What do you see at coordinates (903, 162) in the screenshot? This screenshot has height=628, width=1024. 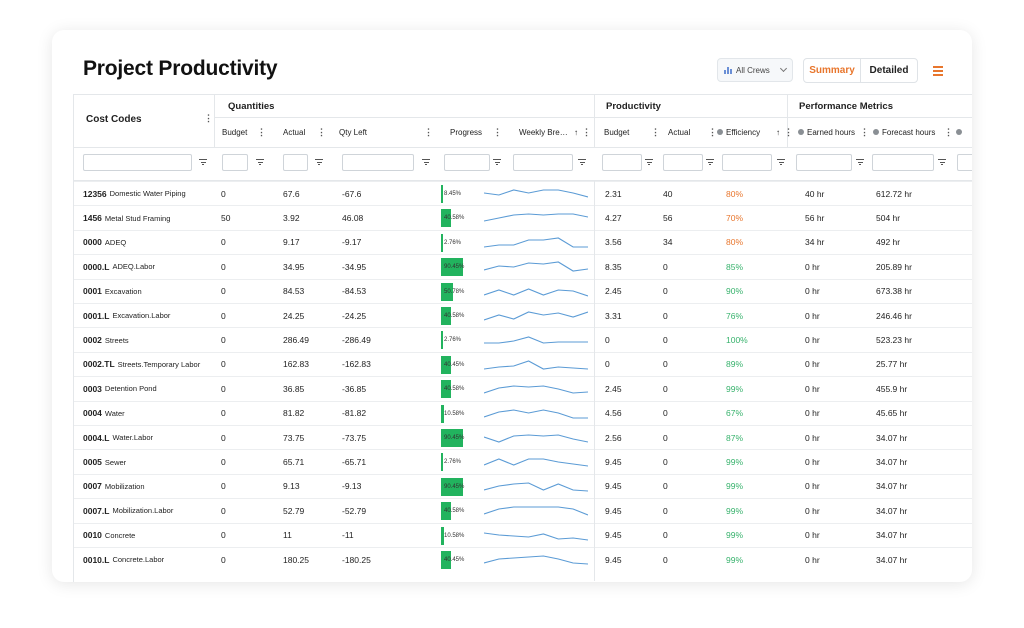 I see `forecast-hours-filter-input` at bounding box center [903, 162].